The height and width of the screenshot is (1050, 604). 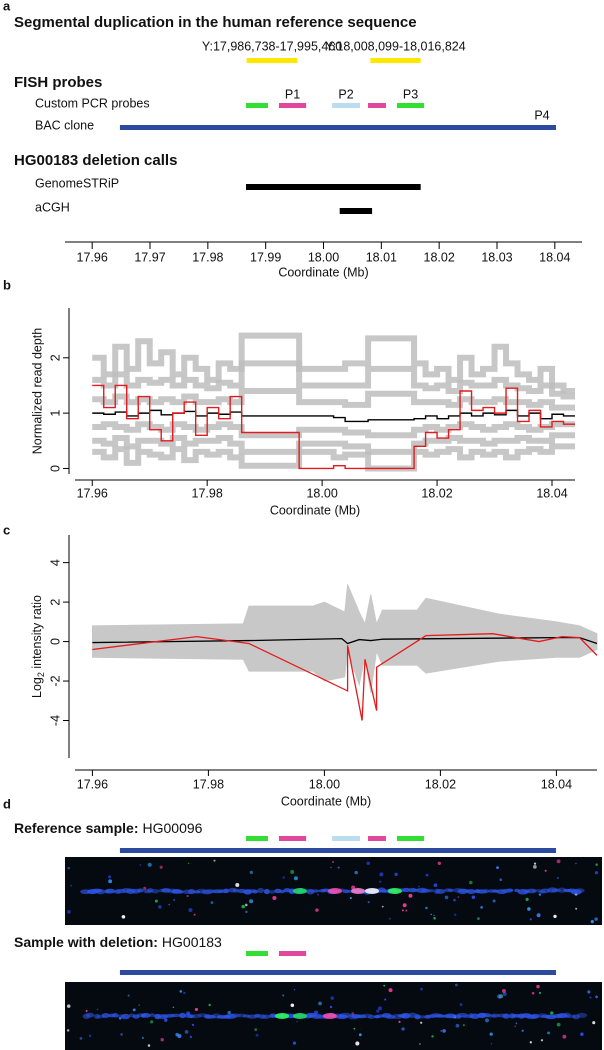 I want to click on axis-label: Normalized read depth, so click(x=37, y=391).